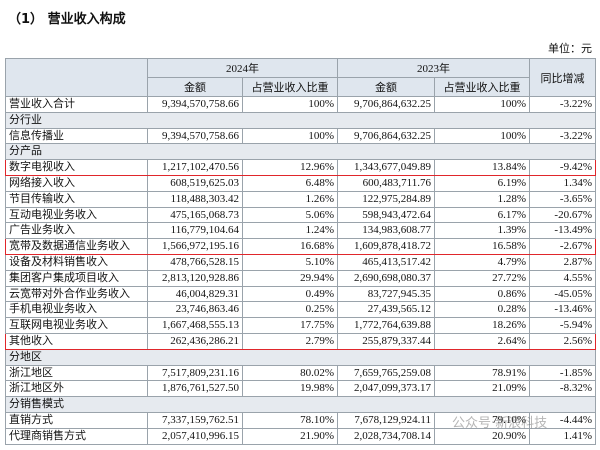 This screenshot has width=600, height=450. I want to click on row-label: 互动电视业务收入, so click(76, 215).